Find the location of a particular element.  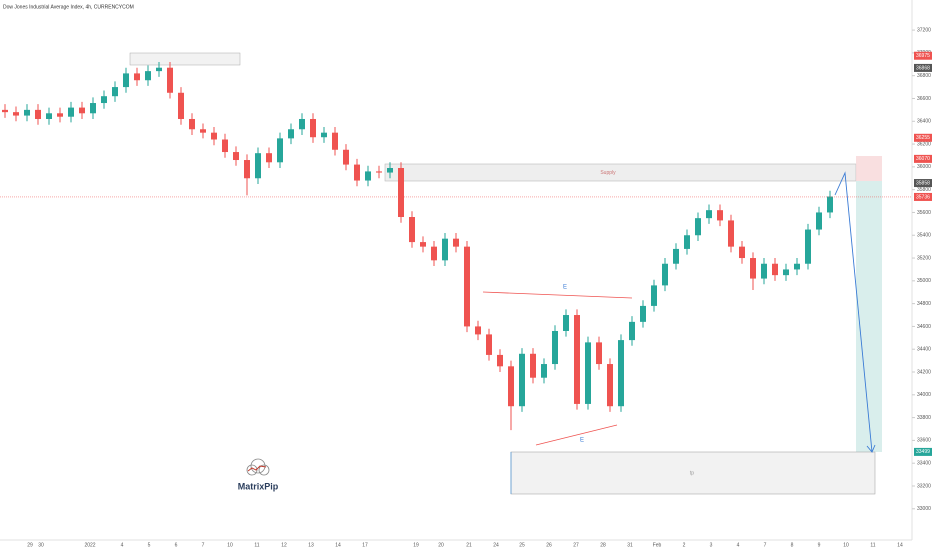

y-tick-label: 33400 is located at coordinates (924, 464).